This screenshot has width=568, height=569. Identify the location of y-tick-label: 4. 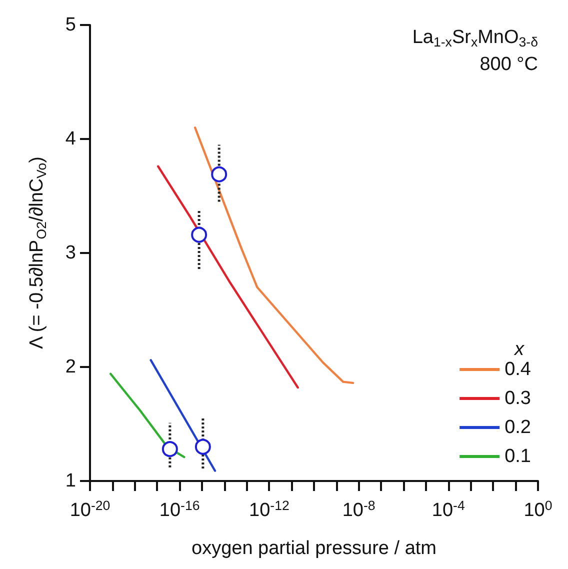
(70, 139).